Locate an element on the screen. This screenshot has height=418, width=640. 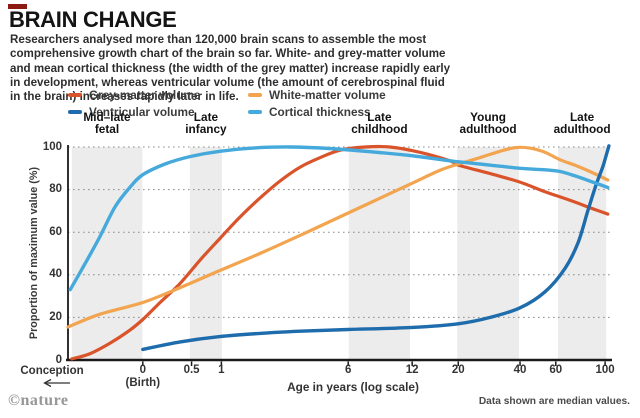
x-tick-label: 0 is located at coordinates (142, 370).